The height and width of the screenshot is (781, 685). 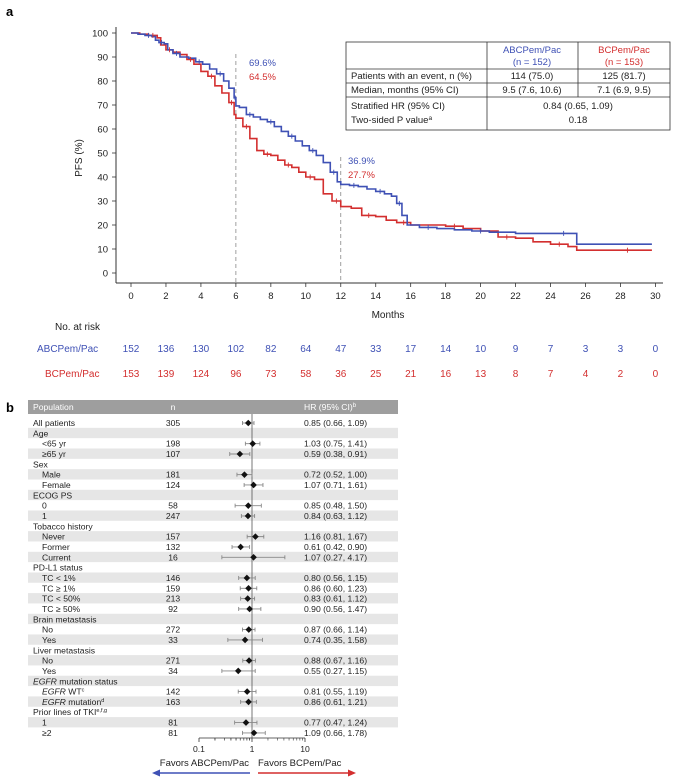 I want to click on summary-table-frame, so click(x=508, y=86).